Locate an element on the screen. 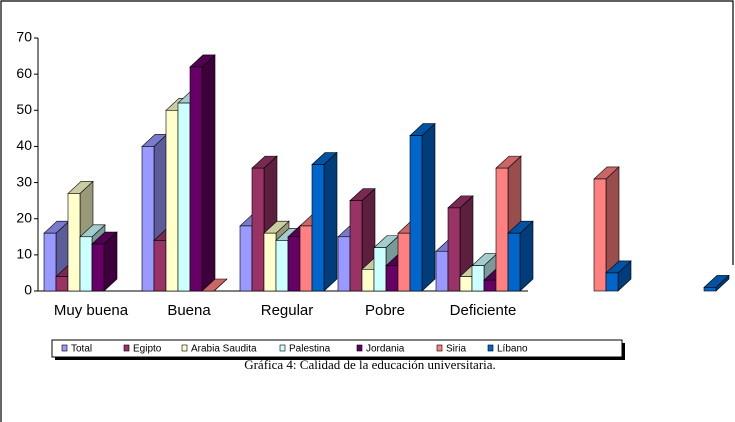  y-tick-label: 20 is located at coordinates (24, 217).